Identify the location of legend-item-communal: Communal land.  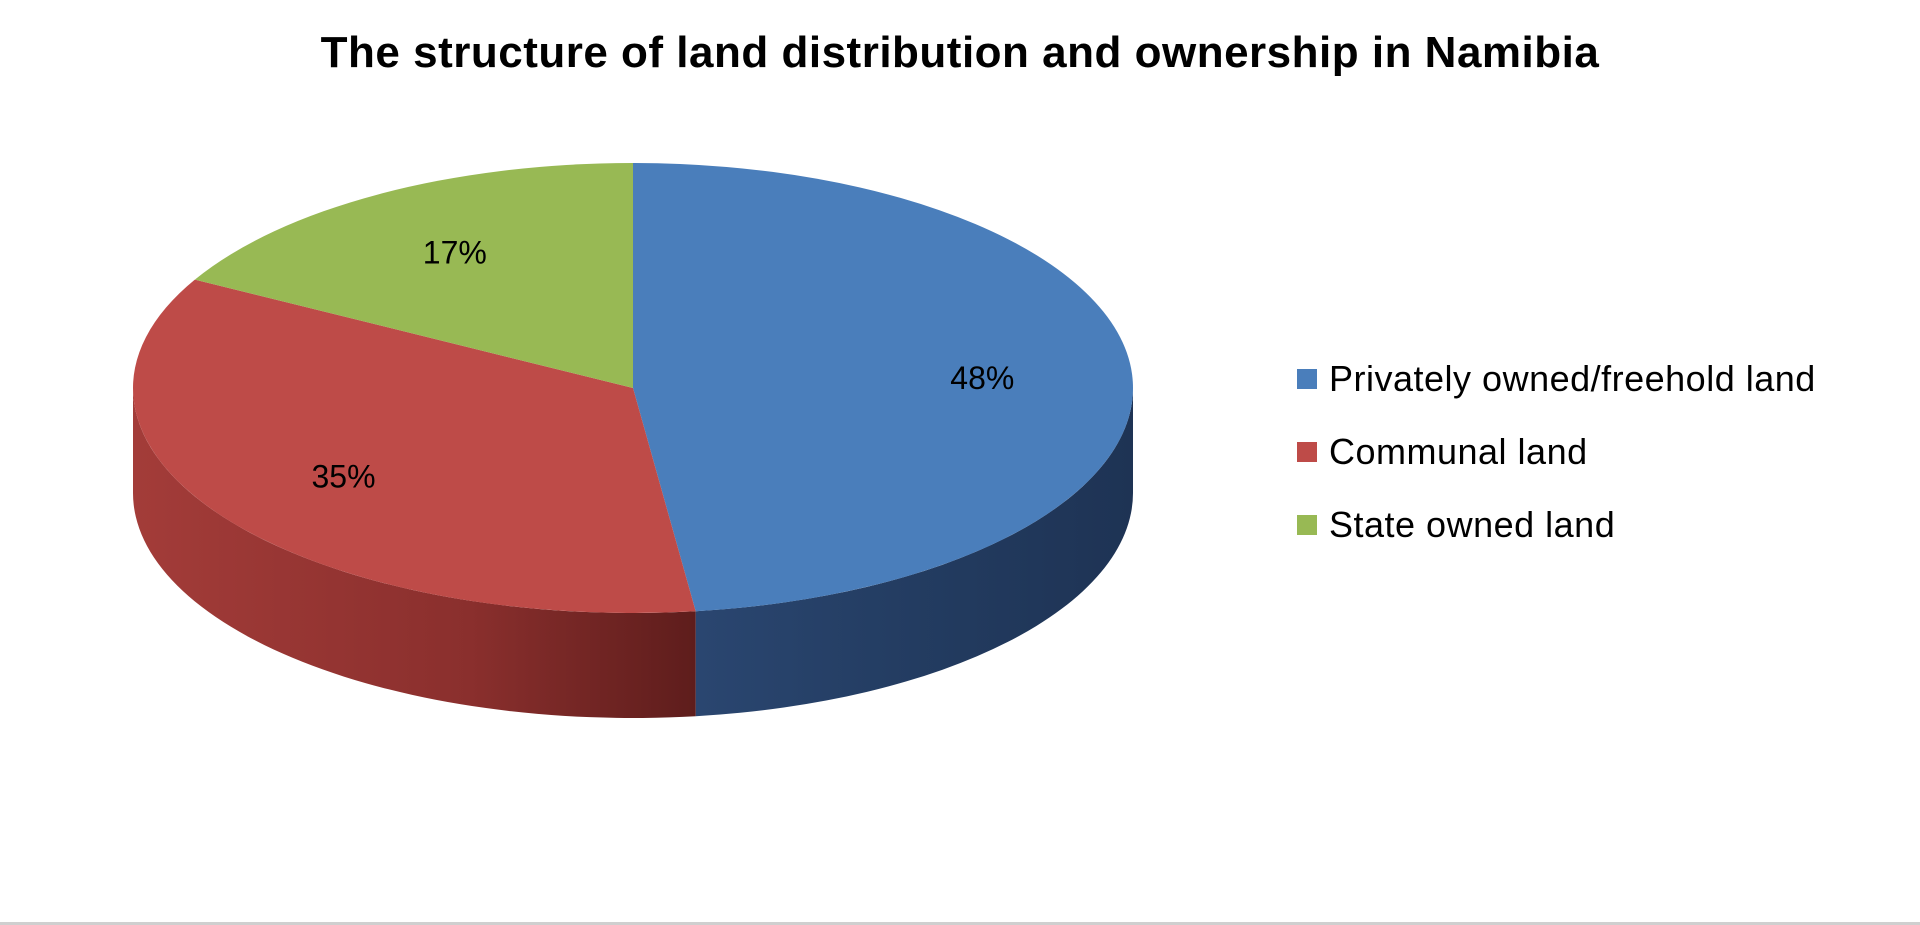
(1556, 451).